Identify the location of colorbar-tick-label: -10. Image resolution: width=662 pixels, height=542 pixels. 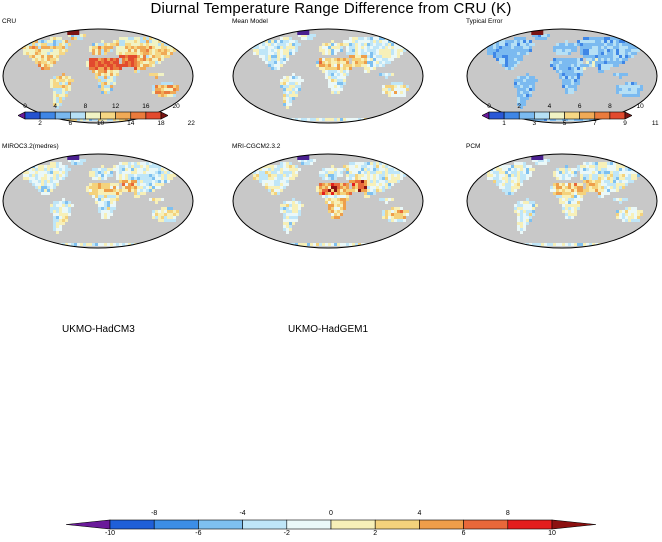
(110, 533).